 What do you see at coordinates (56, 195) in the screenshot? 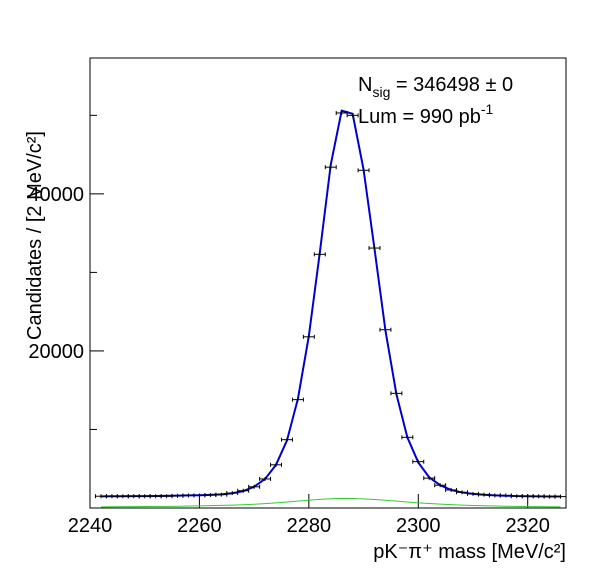
I see `y-tick-label: 40000` at bounding box center [56, 195].